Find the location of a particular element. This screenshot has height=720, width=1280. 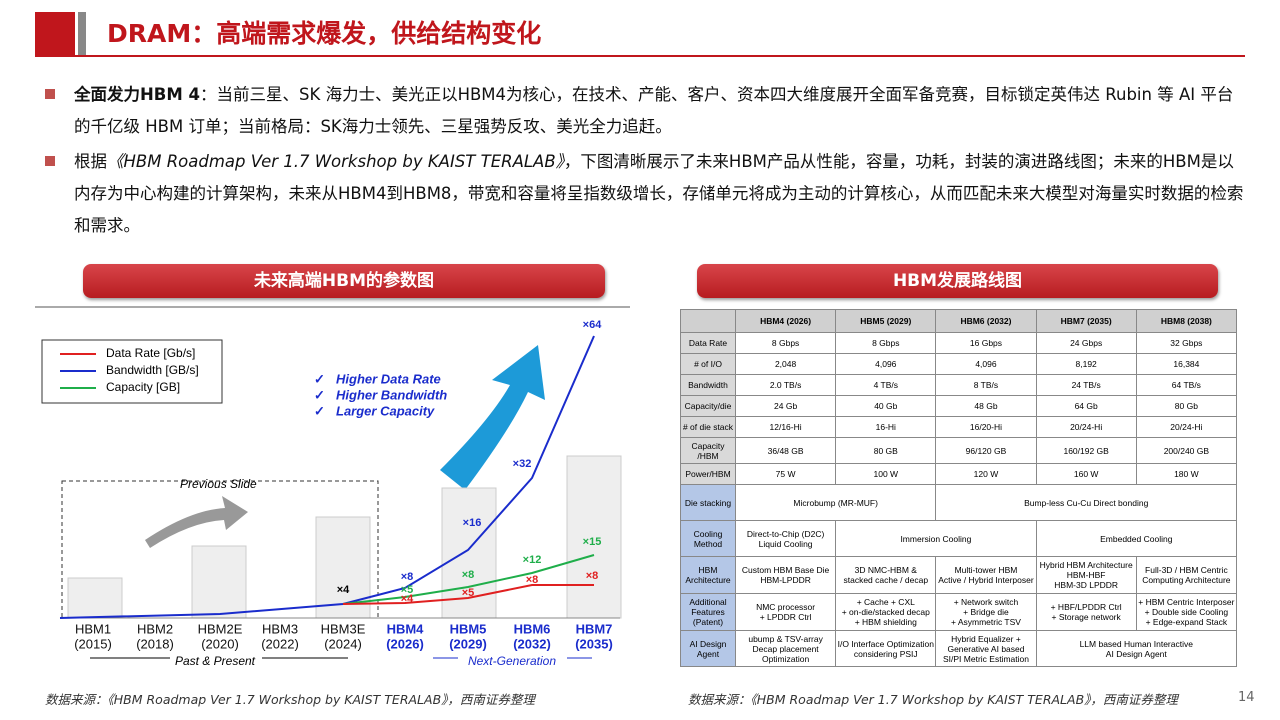

cell: 100 W is located at coordinates (886, 474).